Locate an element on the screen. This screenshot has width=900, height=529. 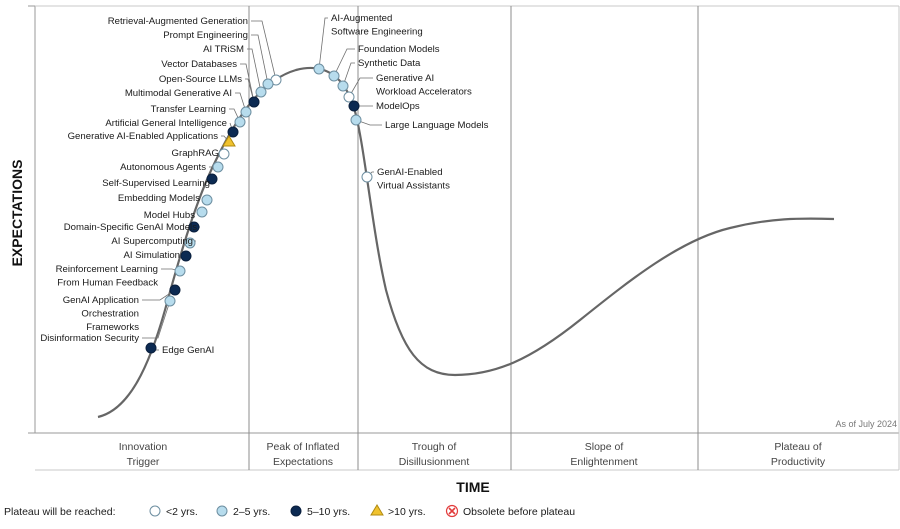
leader-generative-ai-workload-accelerators is located at coordinates (360, 87).